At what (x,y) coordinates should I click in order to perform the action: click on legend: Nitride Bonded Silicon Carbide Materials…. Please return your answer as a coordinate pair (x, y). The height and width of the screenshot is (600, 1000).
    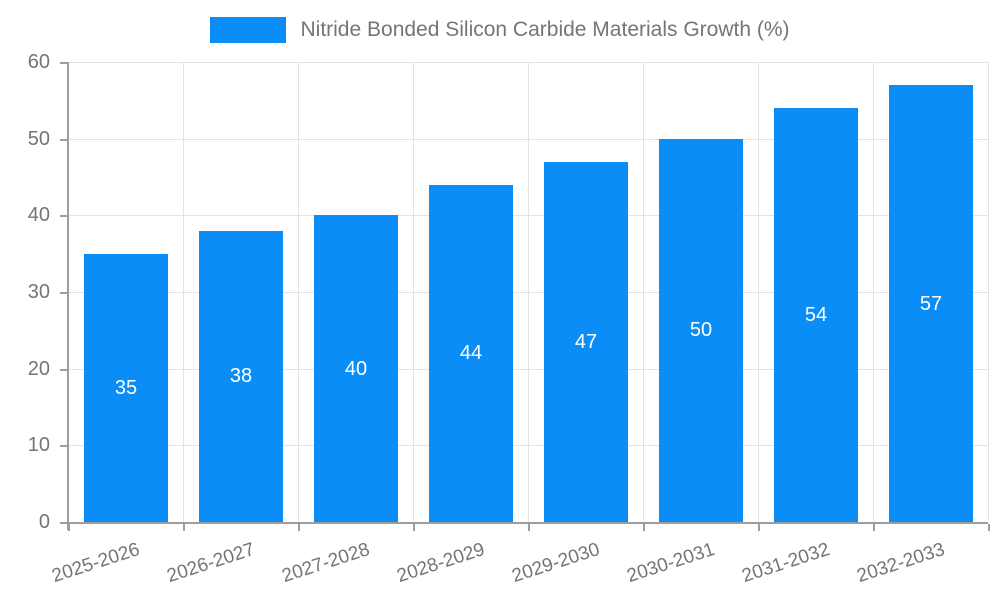
    Looking at the image, I should click on (500, 30).